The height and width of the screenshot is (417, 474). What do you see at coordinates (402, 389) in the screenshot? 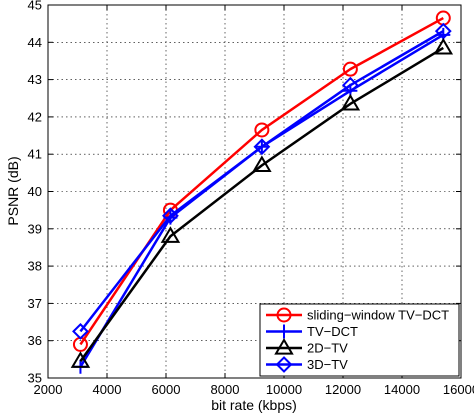
I see `x-tick-label: 14000` at bounding box center [402, 389].